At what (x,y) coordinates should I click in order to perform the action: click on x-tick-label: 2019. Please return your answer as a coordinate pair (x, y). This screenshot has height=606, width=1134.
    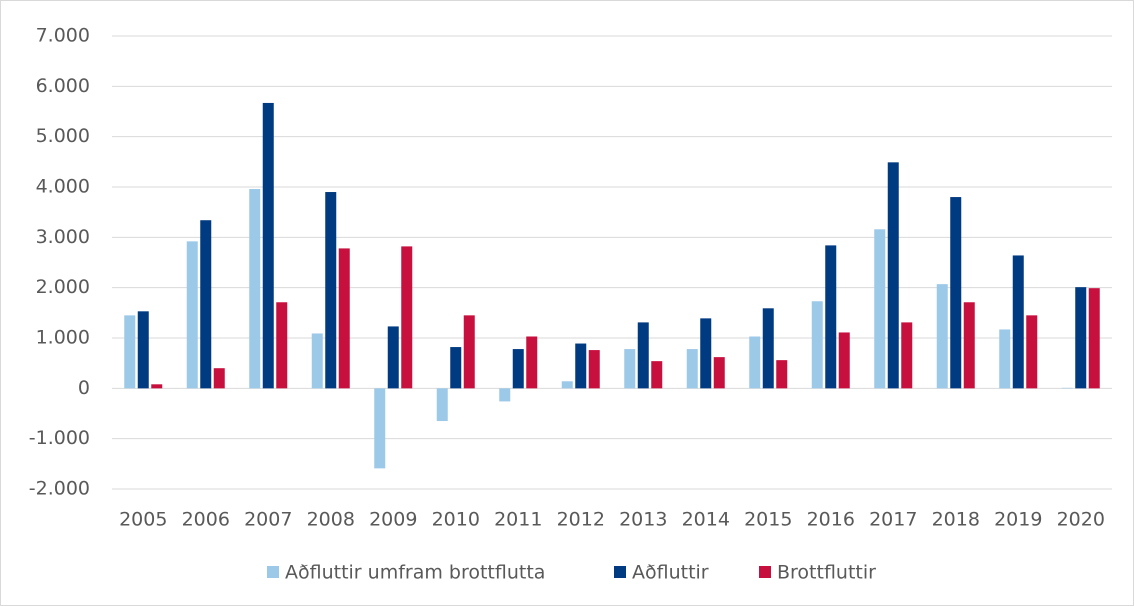
    Looking at the image, I should click on (1018, 520).